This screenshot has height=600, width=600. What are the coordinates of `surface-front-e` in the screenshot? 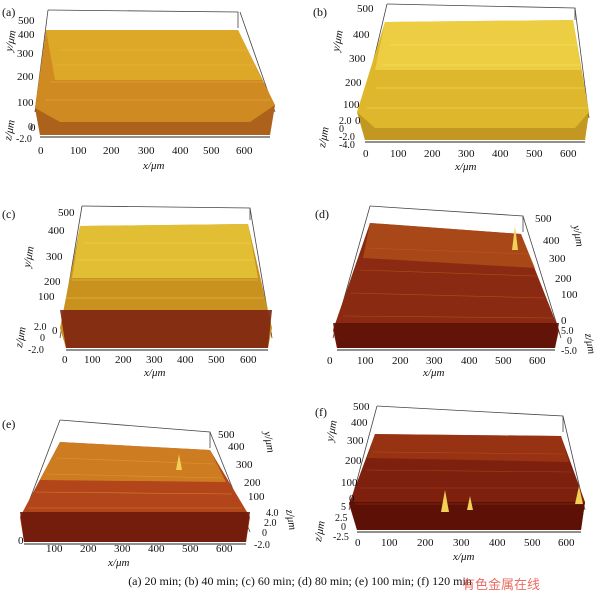 It's located at (135, 527).